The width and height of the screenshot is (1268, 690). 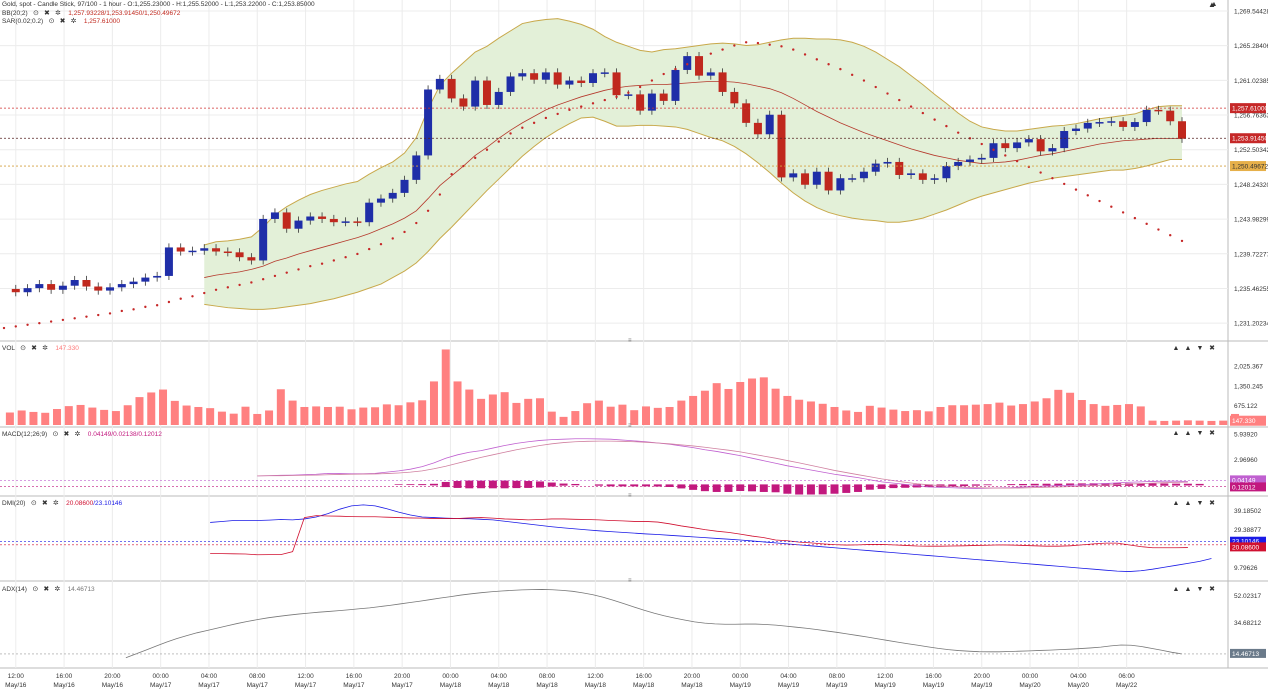 What do you see at coordinates (15, 13) in the screenshot?
I see `bb-label: BB(20;2)` at bounding box center [15, 13].